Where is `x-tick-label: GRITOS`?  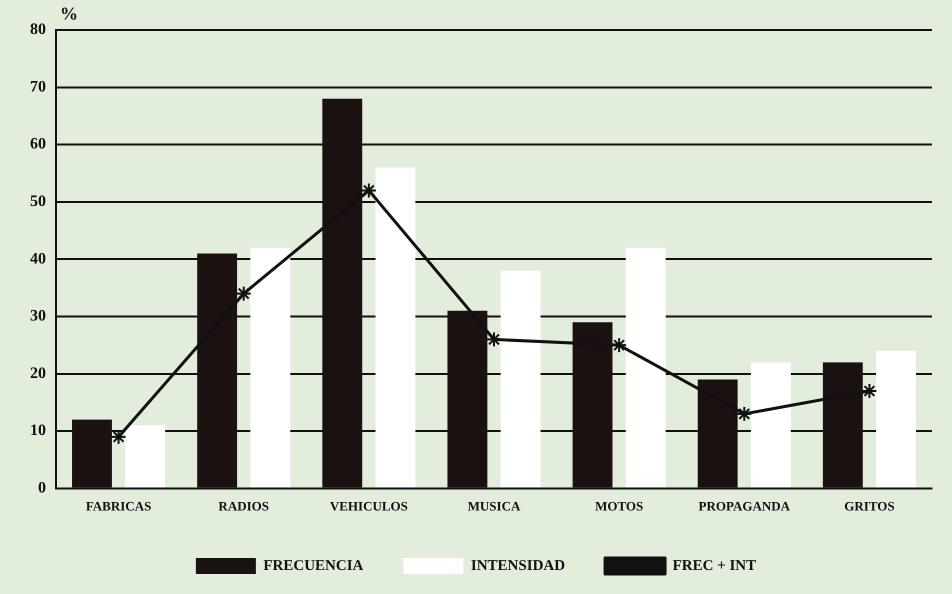 x-tick-label: GRITOS is located at coordinates (869, 506).